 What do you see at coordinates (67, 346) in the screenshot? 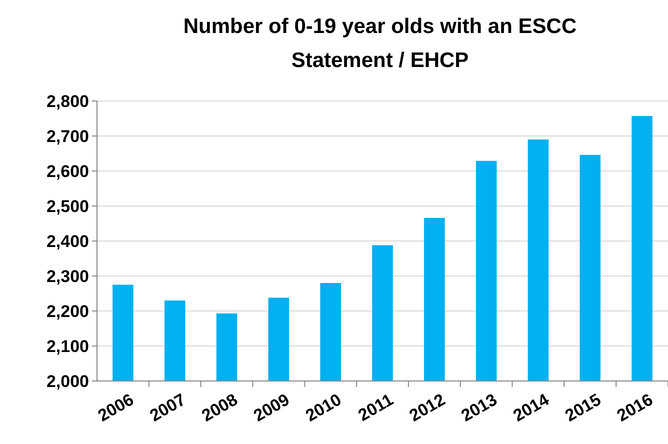
I see `y-tick-label: 2,100` at bounding box center [67, 346].